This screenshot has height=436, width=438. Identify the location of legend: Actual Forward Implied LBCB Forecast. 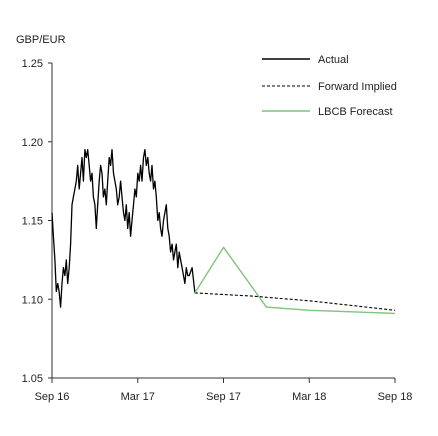
(329, 86).